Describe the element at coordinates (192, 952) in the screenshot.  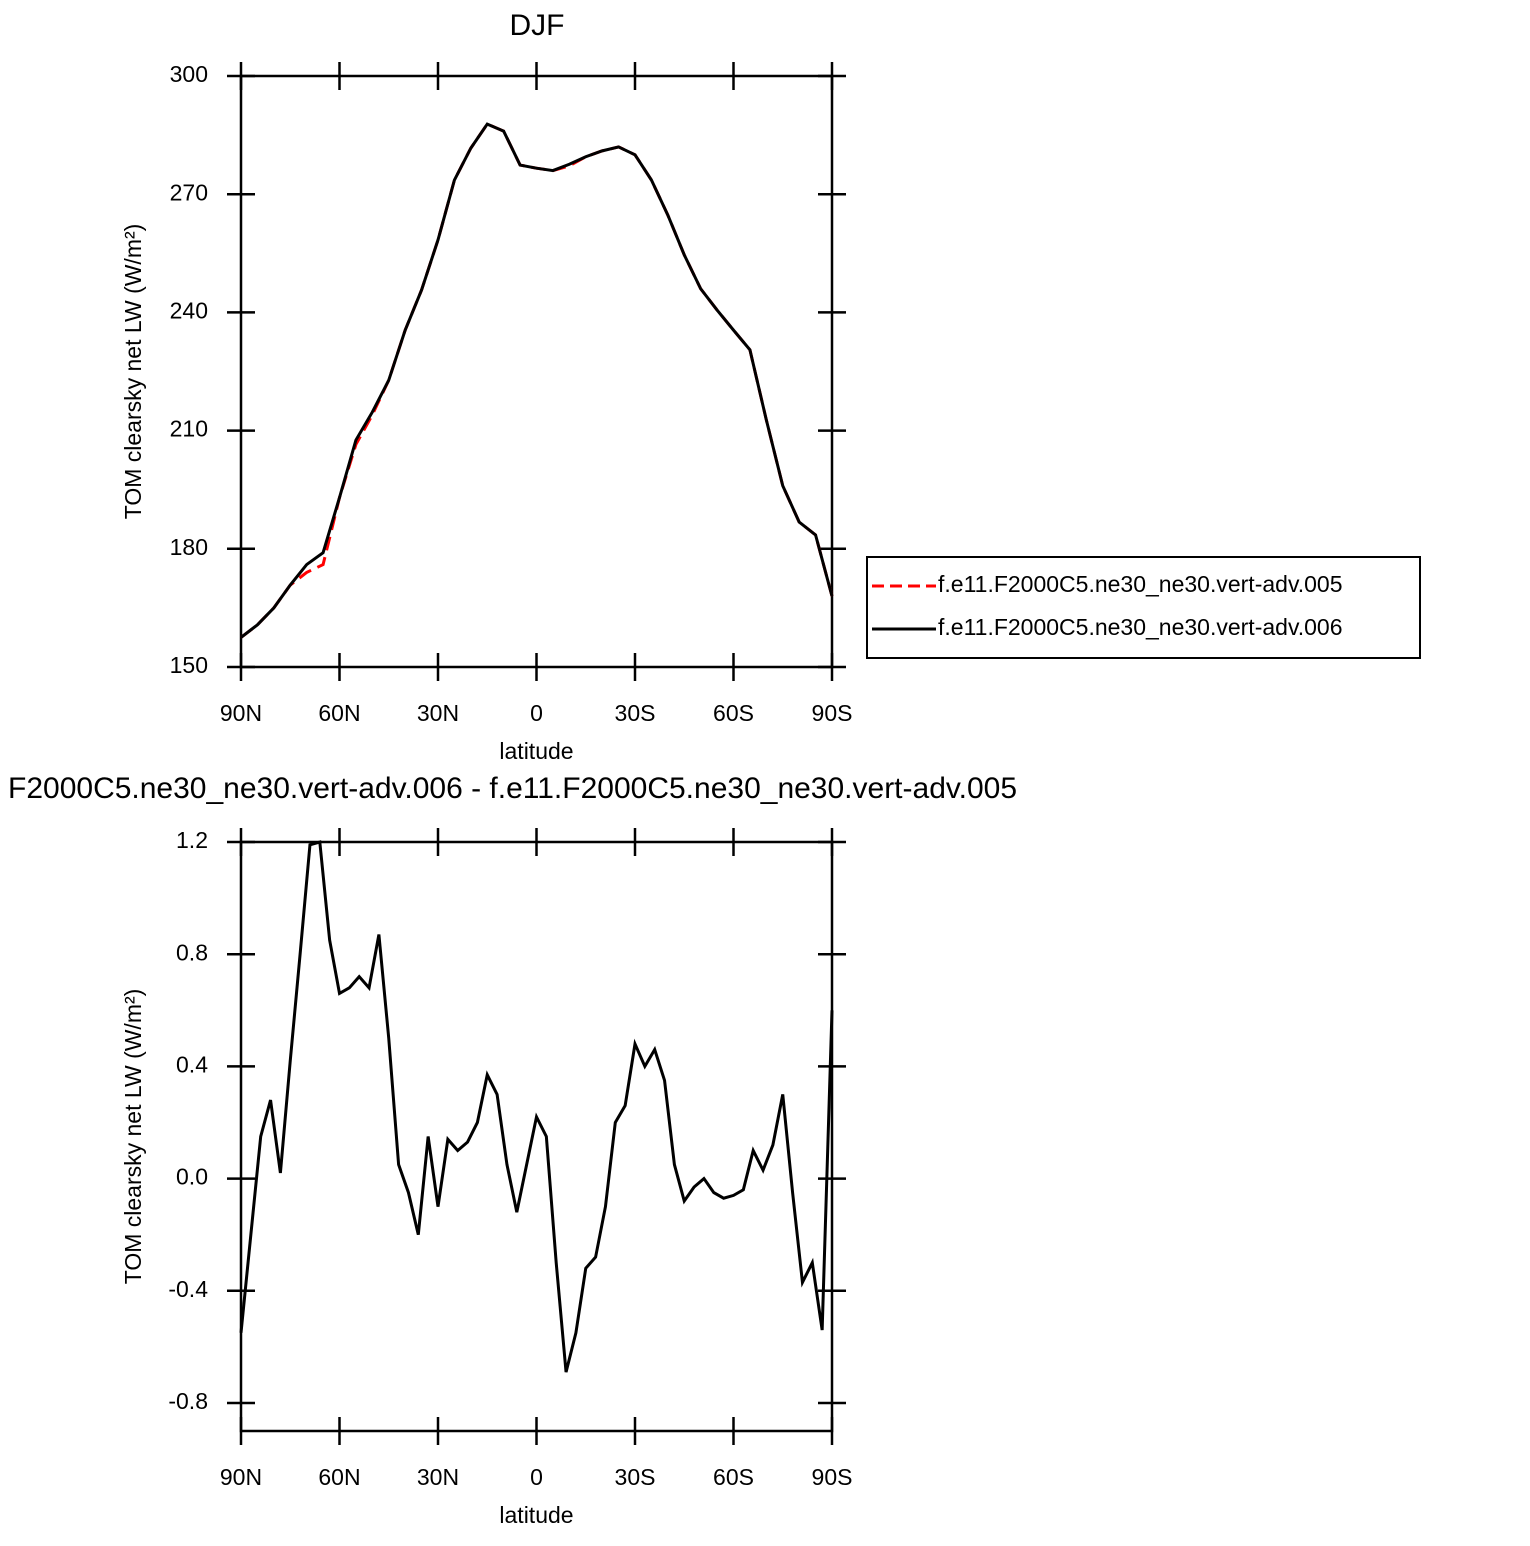
I see `y-tick-label: 0.8` at that location.